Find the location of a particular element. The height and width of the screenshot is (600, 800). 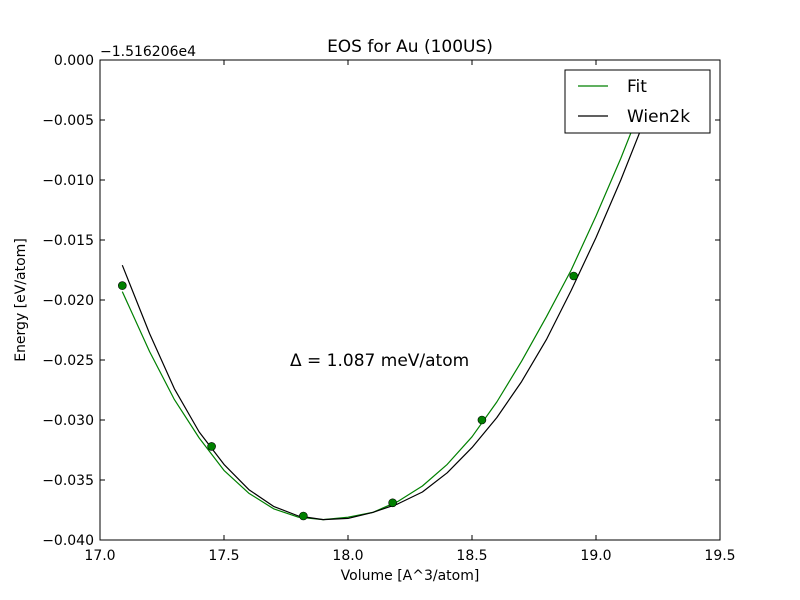

y-tick-label: −0.020 is located at coordinates (68, 301).